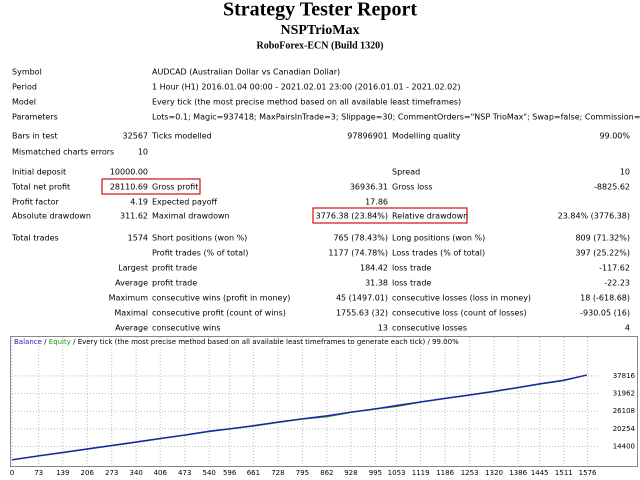 The width and height of the screenshot is (640, 480). I want to click on stat-value: 99.00%, so click(614, 136).